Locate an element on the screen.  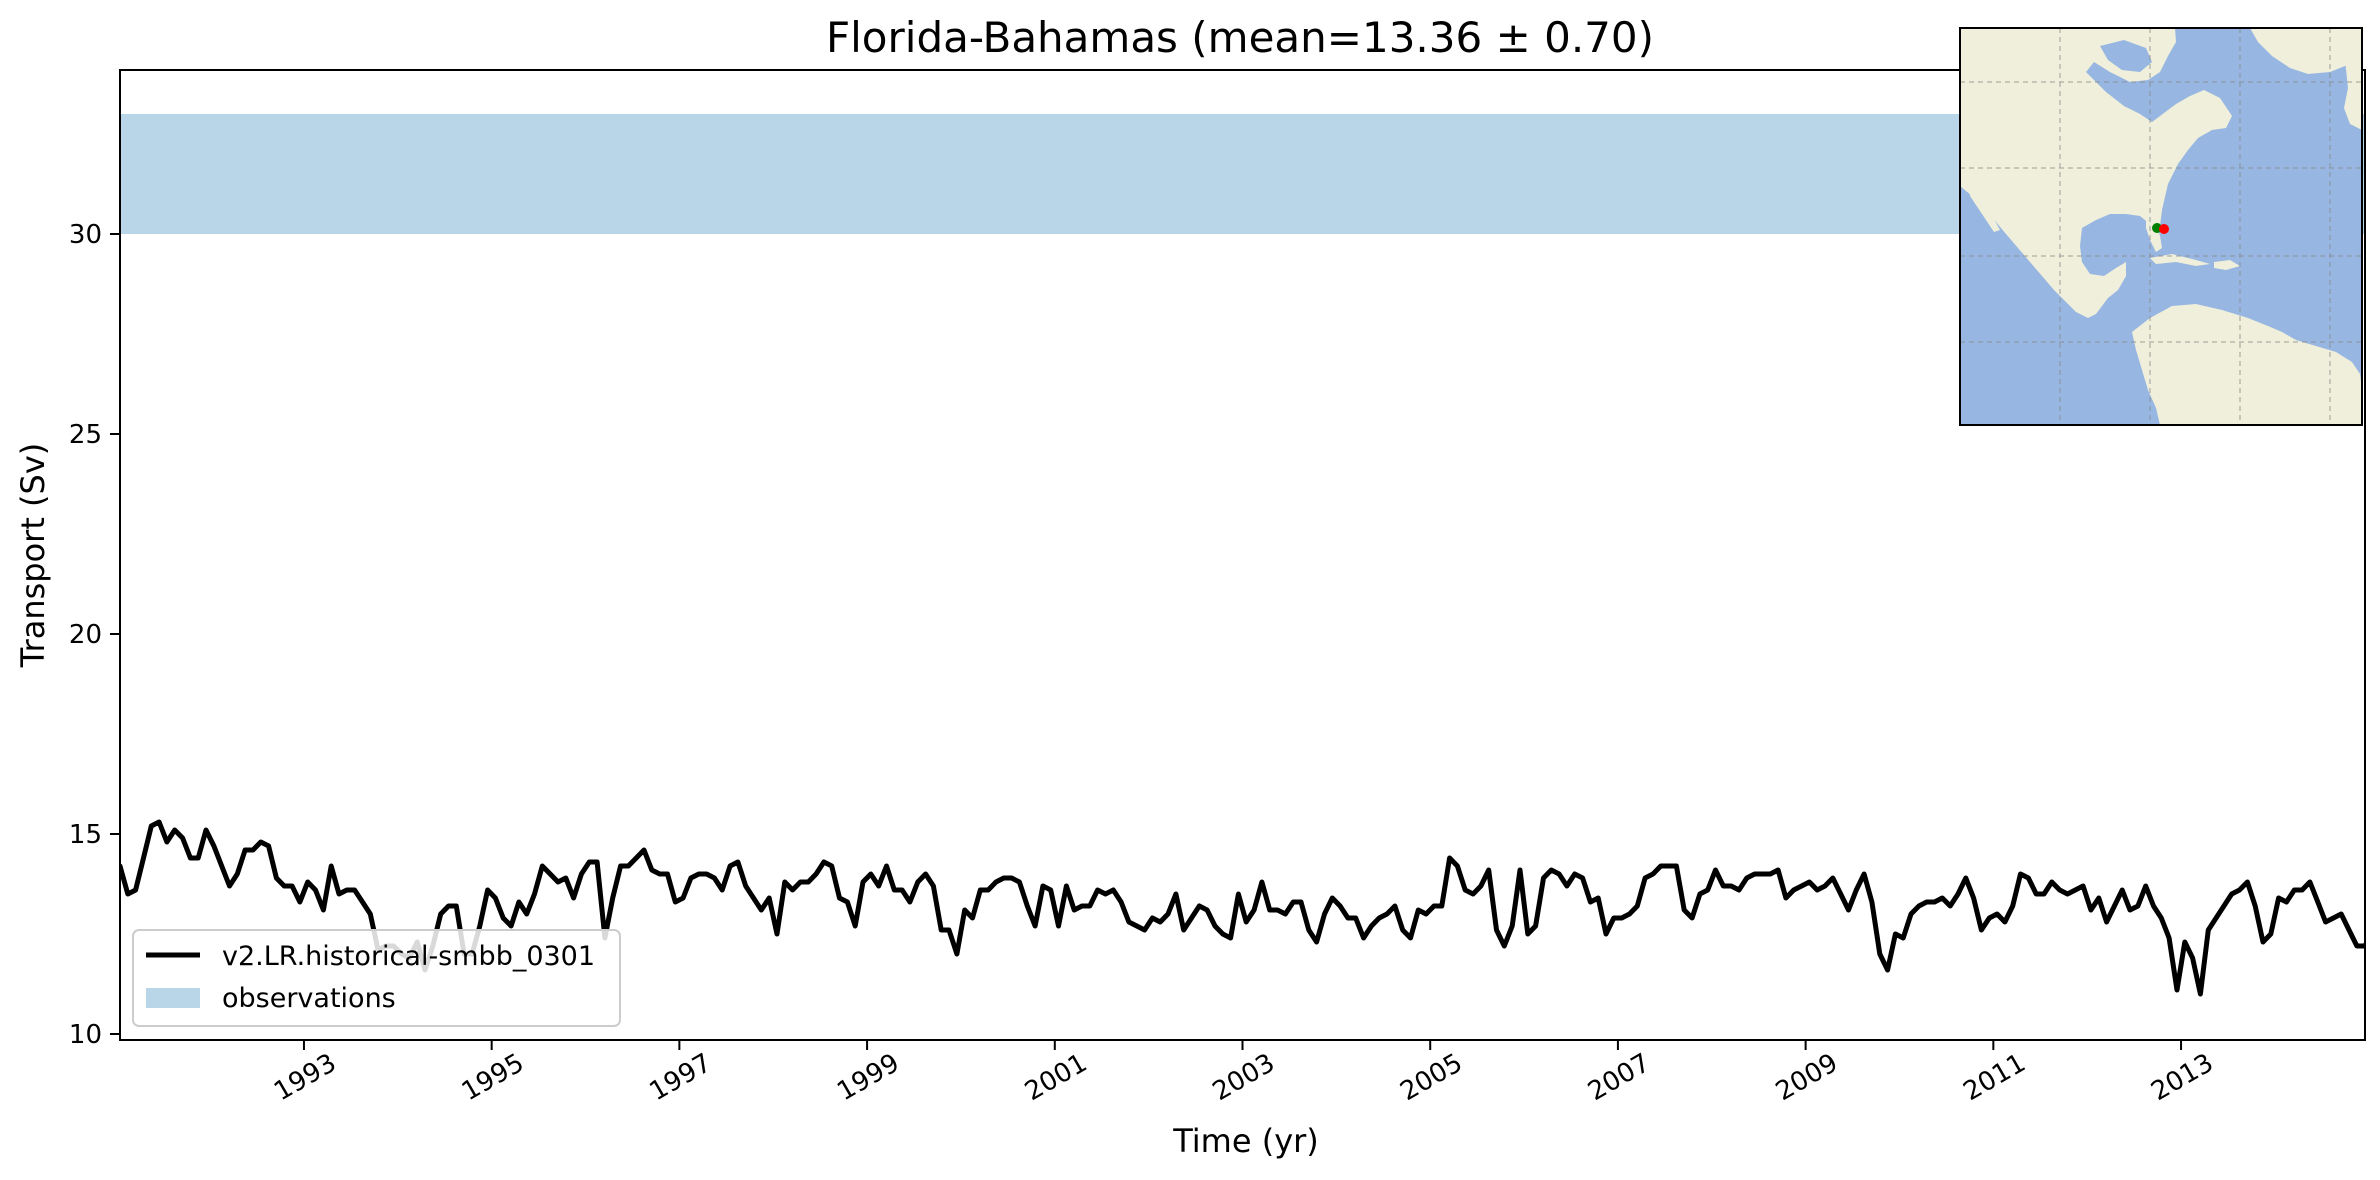
y-tick-label: 25 is located at coordinates (85, 435).